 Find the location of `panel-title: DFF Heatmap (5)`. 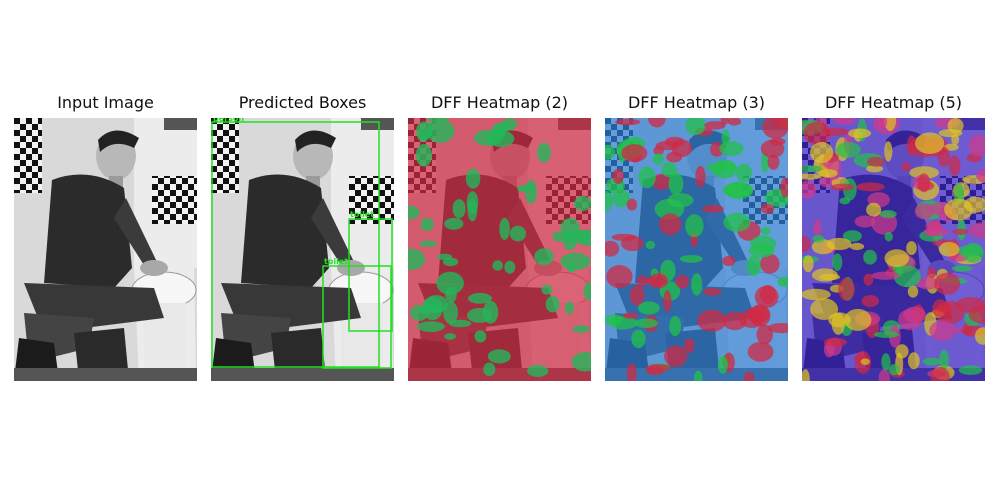

panel-title: DFF Heatmap (5) is located at coordinates (893, 102).